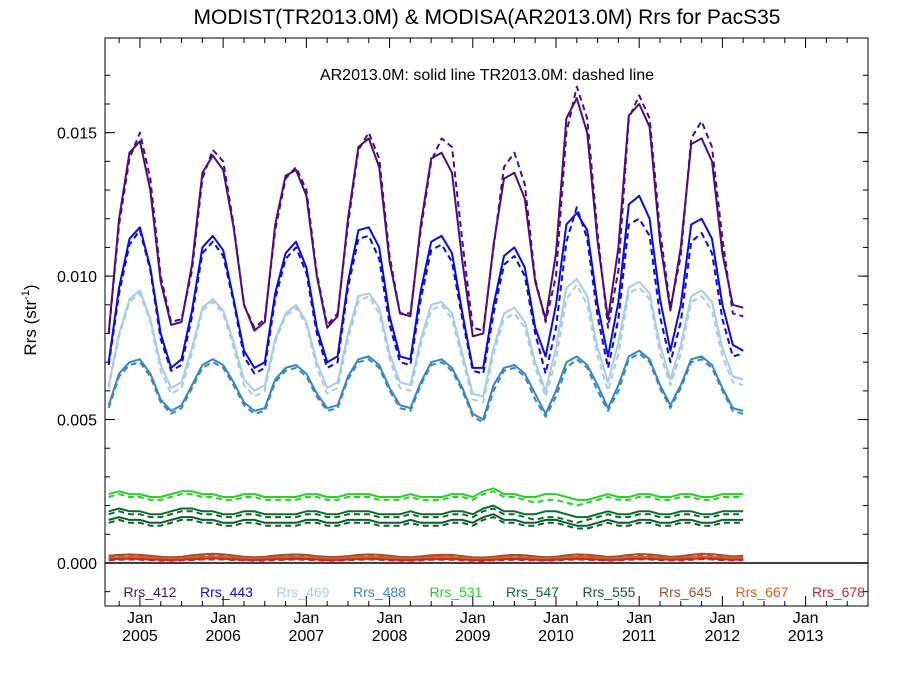 Image resolution: width=900 pixels, height=675 pixels. I want to click on x-tick-label-year: 2005, so click(140, 636).